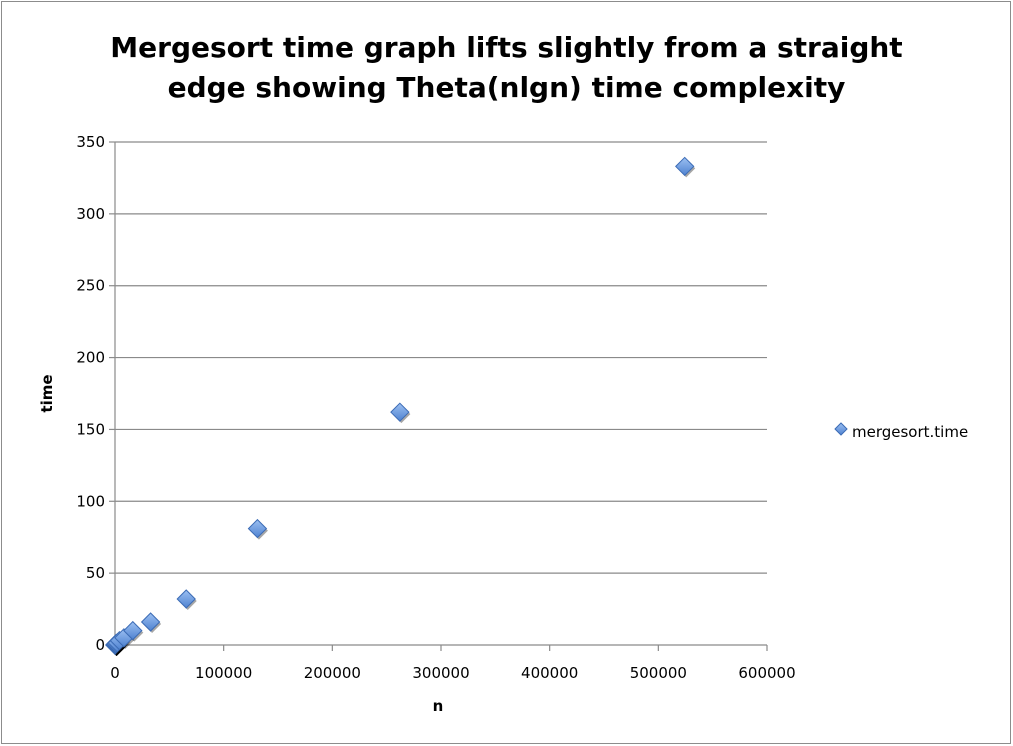 The width and height of the screenshot is (1013, 746). I want to click on y-axis-title: time, so click(47, 393).